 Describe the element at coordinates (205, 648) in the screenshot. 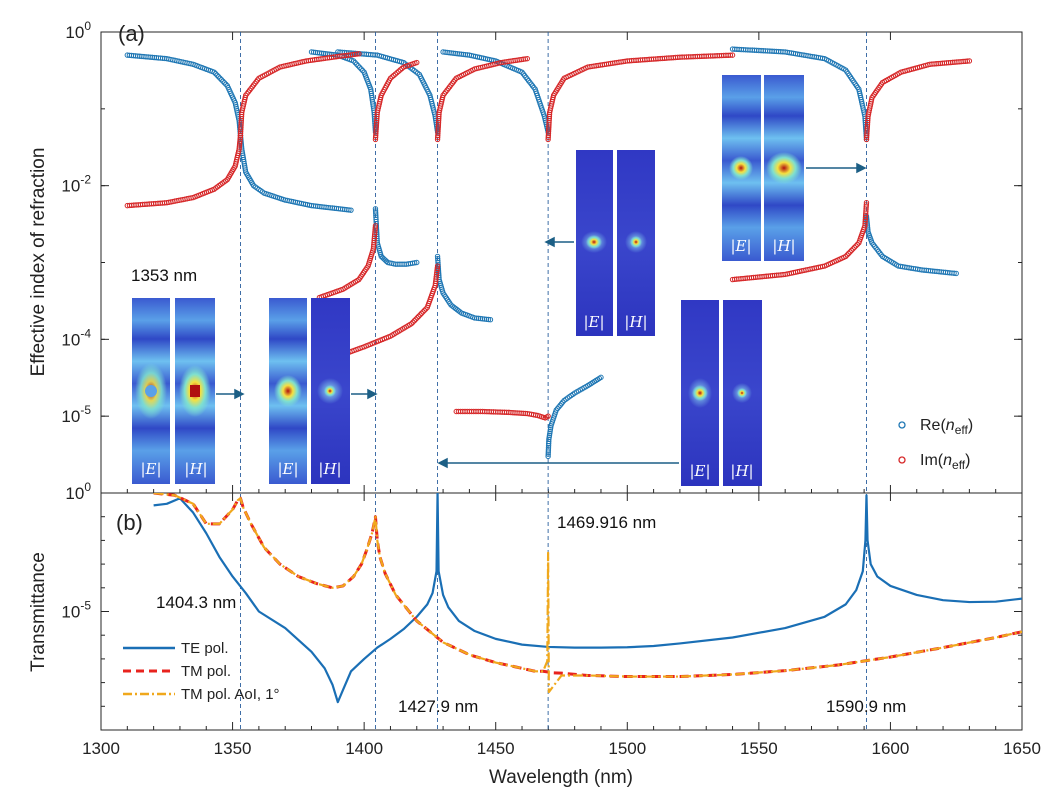

I see `legend-te-label: TE pol.` at that location.